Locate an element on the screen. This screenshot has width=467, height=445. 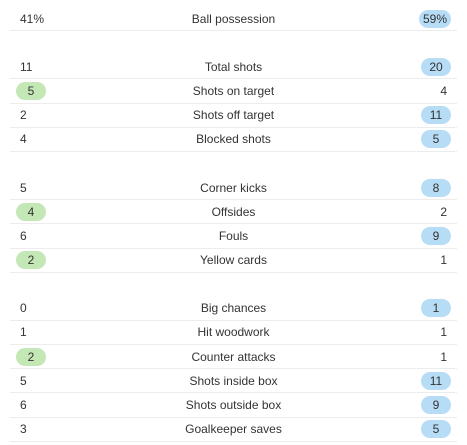
stat-label: Fouls is located at coordinates (233, 235).